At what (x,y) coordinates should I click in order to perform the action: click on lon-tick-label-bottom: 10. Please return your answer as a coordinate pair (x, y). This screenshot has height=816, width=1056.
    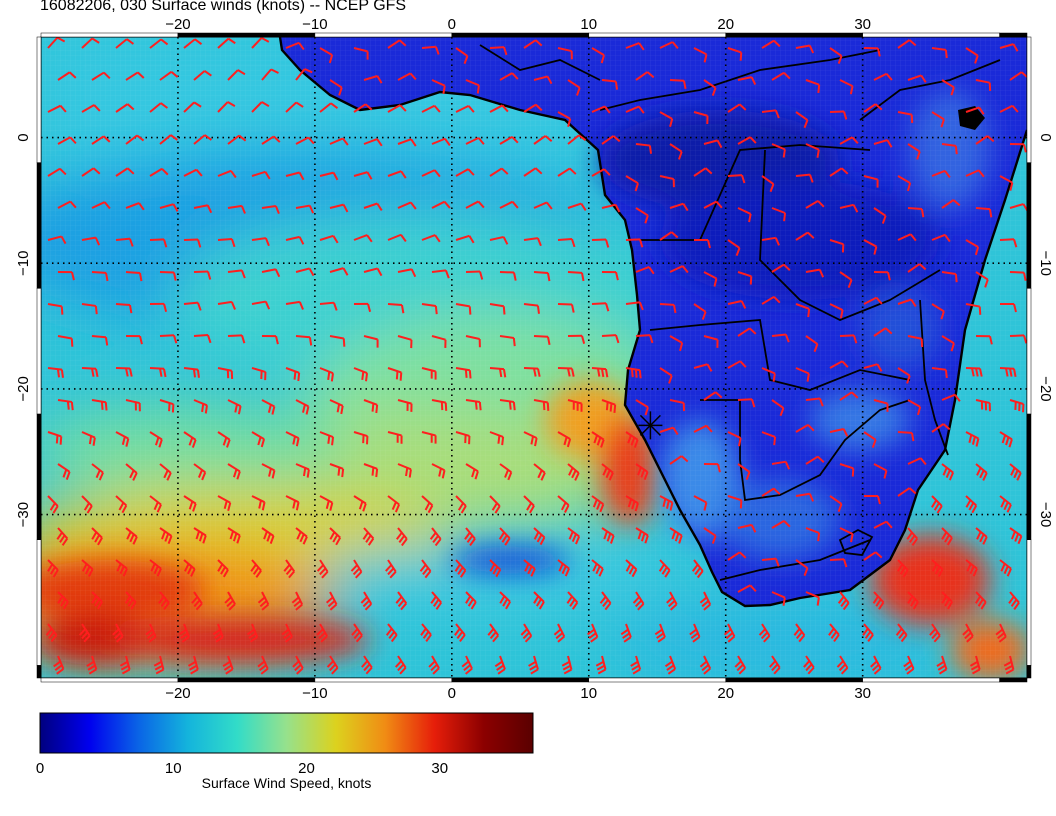
    Looking at the image, I should click on (588, 693).